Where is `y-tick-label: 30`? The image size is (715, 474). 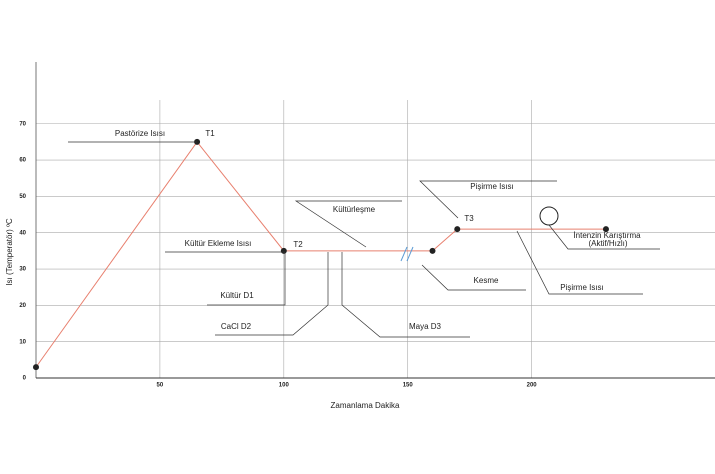
y-tick-label: 30 is located at coordinates (22, 270).